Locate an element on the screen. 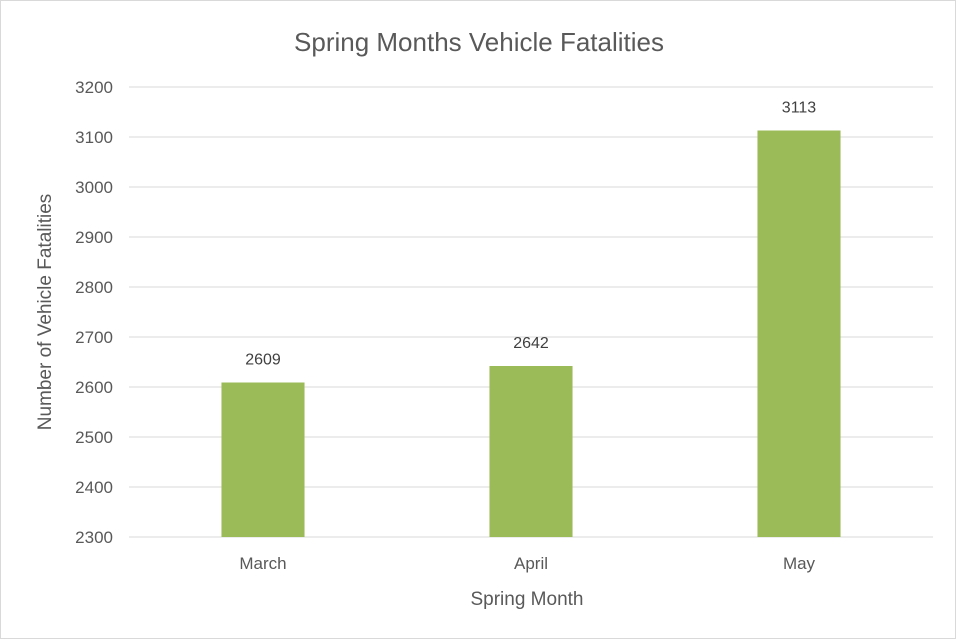 This screenshot has width=956, height=639. y-tick-label: 3100 is located at coordinates (94, 137).